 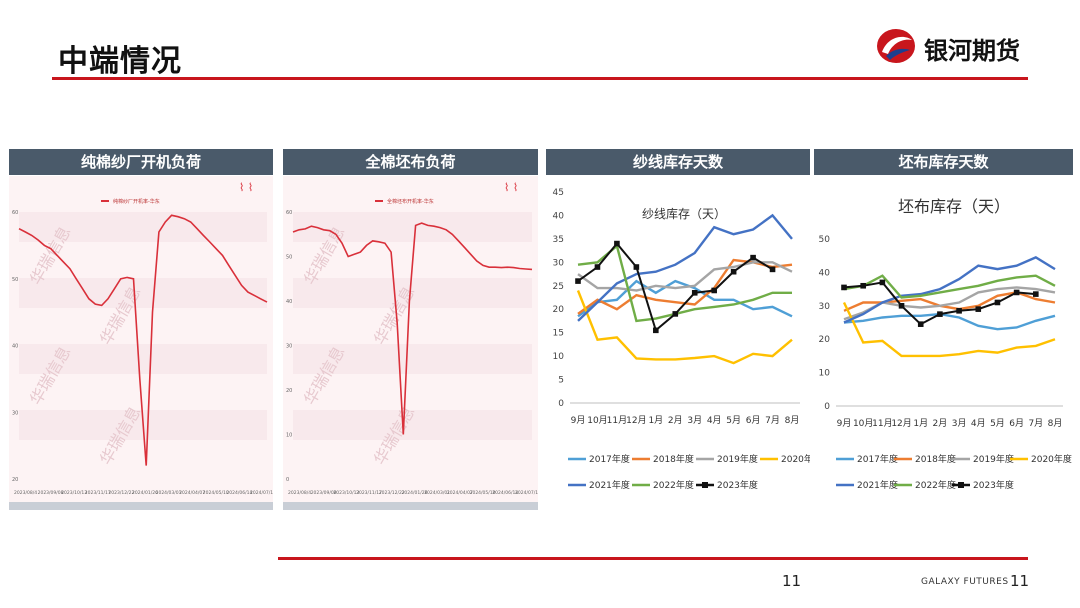 What do you see at coordinates (609, 485) in the screenshot?
I see `legend-label: 2021年度` at bounding box center [609, 485].